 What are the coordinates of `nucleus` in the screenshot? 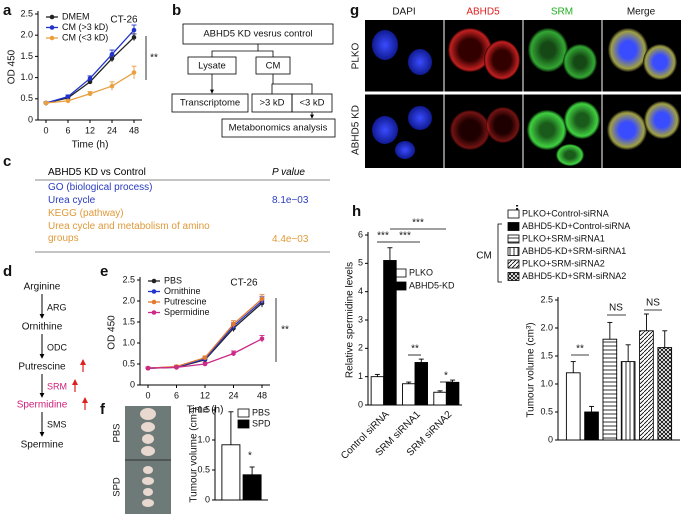 It's located at (405, 150).